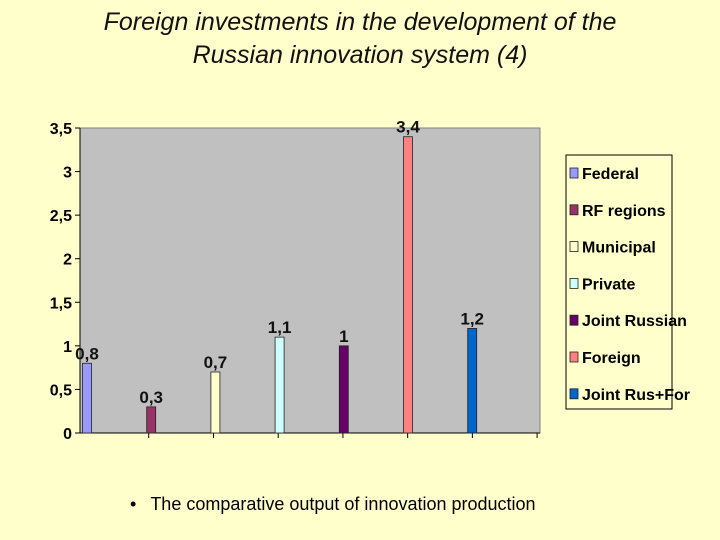 Image resolution: width=720 pixels, height=540 pixels. Describe the element at coordinates (280, 327) in the screenshot. I see `bar-value-label: 1,1` at that location.